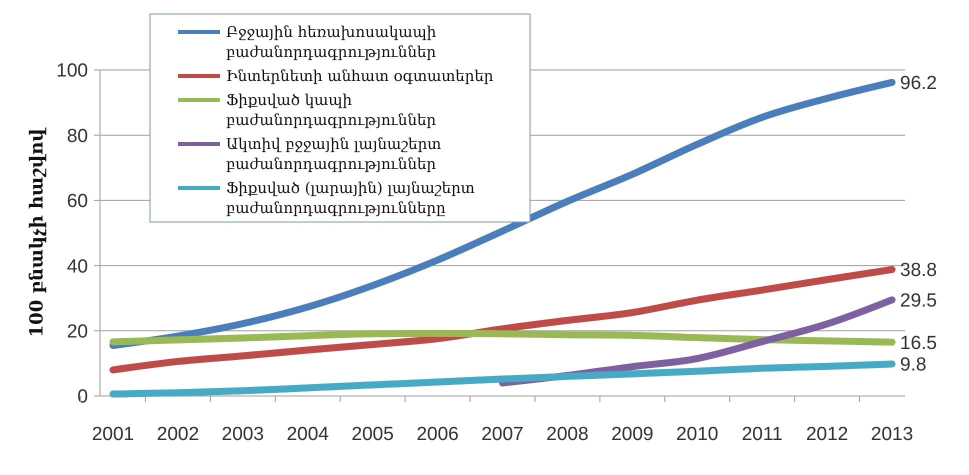 This screenshot has width=969, height=475. I want to click on x-tick-label: 2010, so click(697, 434).